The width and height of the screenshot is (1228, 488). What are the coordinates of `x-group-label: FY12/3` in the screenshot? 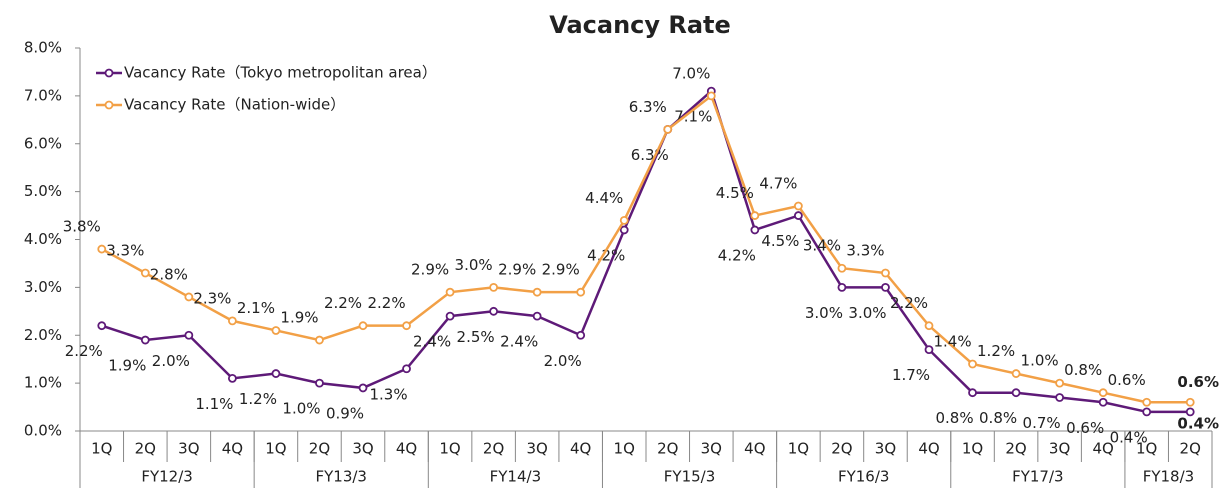 It's located at (166, 477).